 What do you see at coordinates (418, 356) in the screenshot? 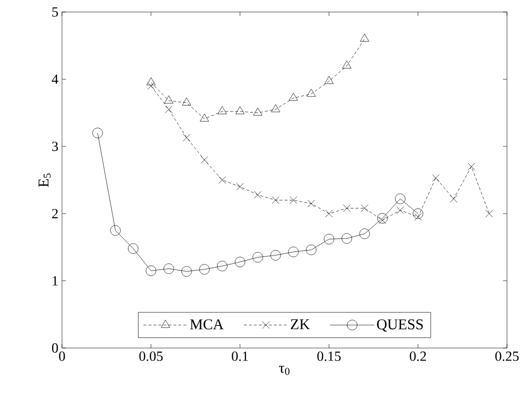
I see `x-tick-label: 0.2` at bounding box center [418, 356].